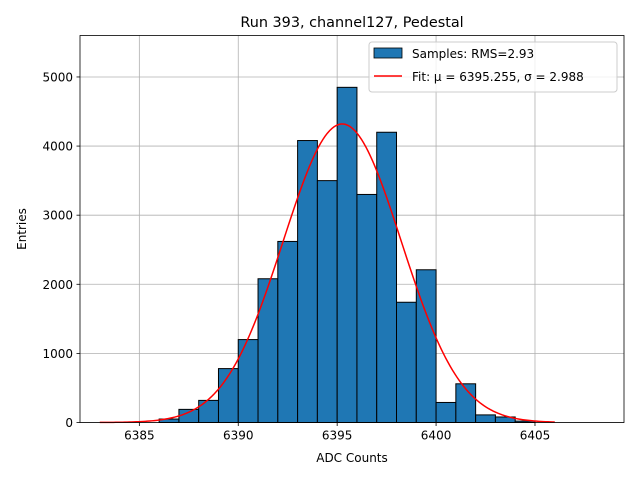 The height and width of the screenshot is (480, 640). Describe the element at coordinates (352, 458) in the screenshot. I see `x-axis-label: ADC Counts` at that location.